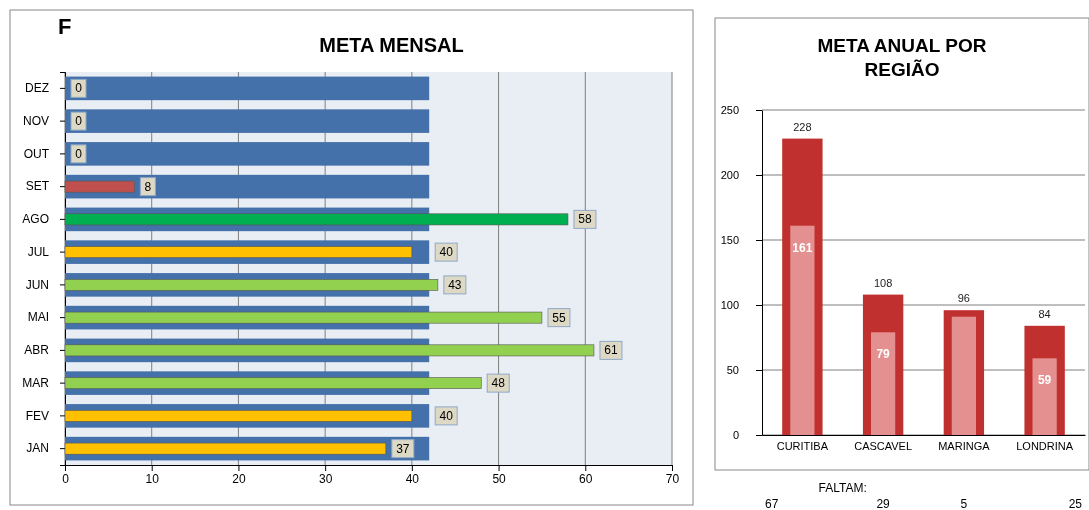 Image resolution: width=1089 pixels, height=510 pixels. I want to click on data-label: 96, so click(963, 298).